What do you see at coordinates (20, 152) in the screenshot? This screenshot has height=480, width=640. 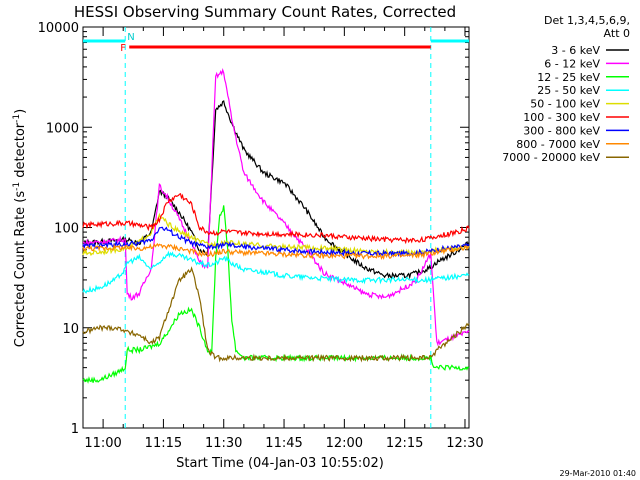 I see `y-axis-title-mid: detector` at bounding box center [20, 152].